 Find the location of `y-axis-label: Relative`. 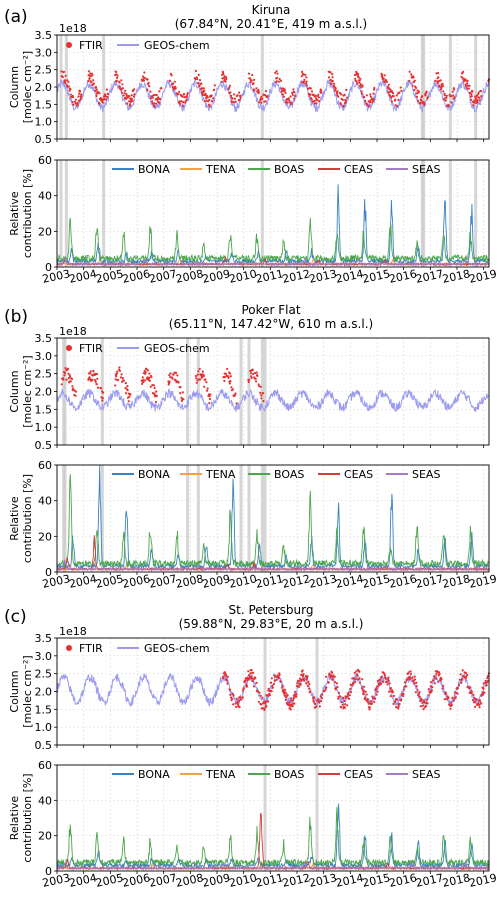

y-axis-label: Relative is located at coordinates (14, 518).